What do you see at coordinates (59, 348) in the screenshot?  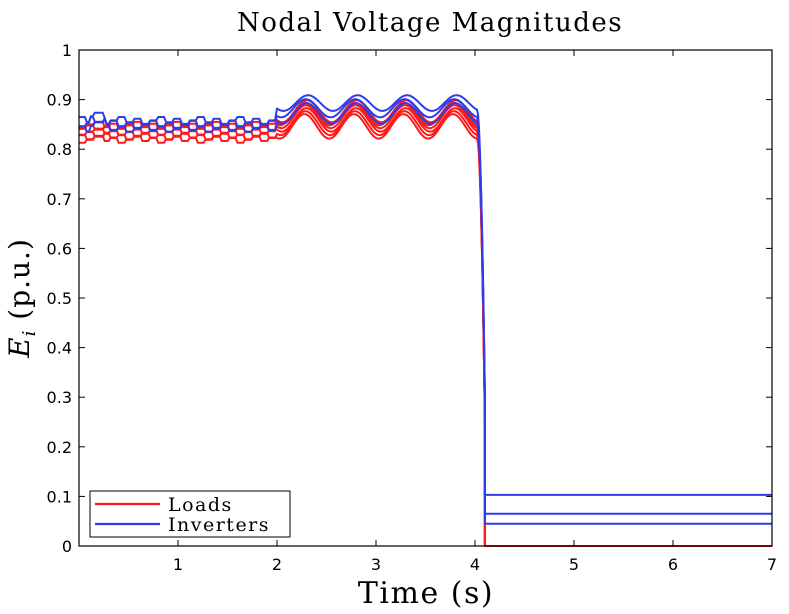 I see `y-tick-label: 0.4` at bounding box center [59, 348].